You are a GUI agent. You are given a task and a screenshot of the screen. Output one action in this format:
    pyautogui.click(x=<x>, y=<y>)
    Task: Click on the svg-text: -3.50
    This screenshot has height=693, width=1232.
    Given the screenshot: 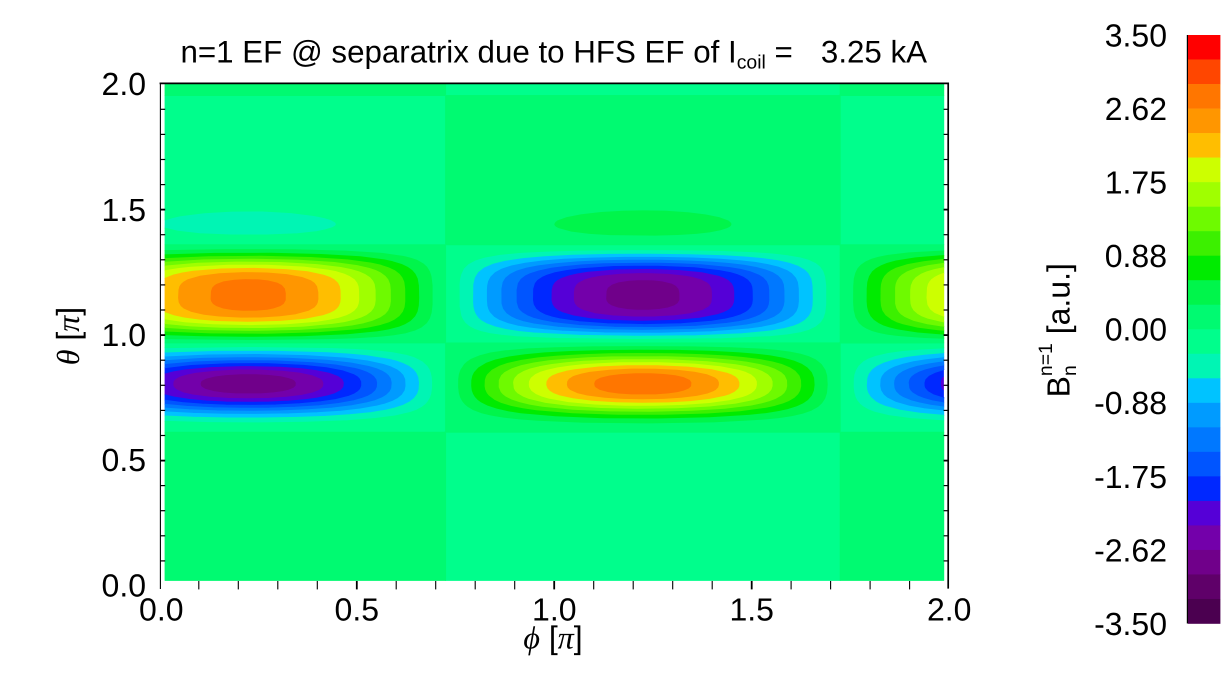 What is the action you would take?
    pyautogui.click(x=1130, y=624)
    